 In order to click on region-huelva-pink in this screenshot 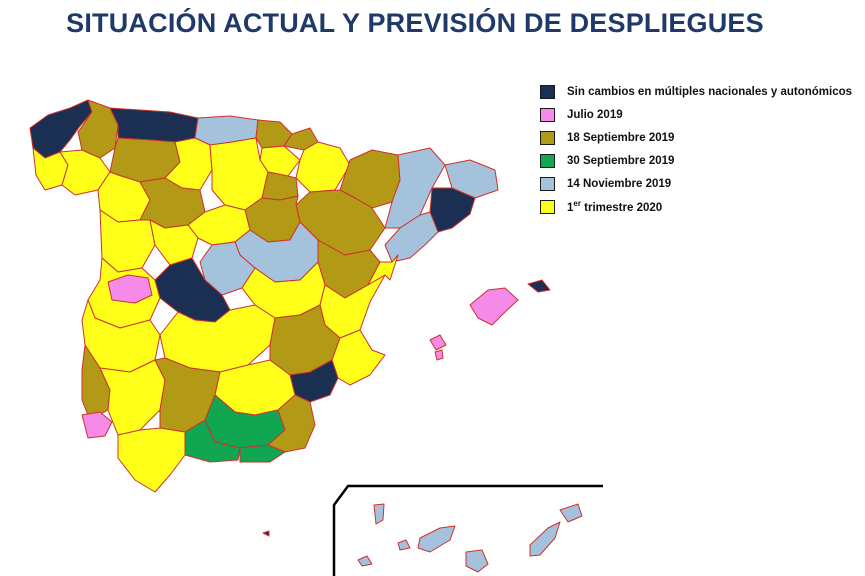, I will do `click(97, 425)`.